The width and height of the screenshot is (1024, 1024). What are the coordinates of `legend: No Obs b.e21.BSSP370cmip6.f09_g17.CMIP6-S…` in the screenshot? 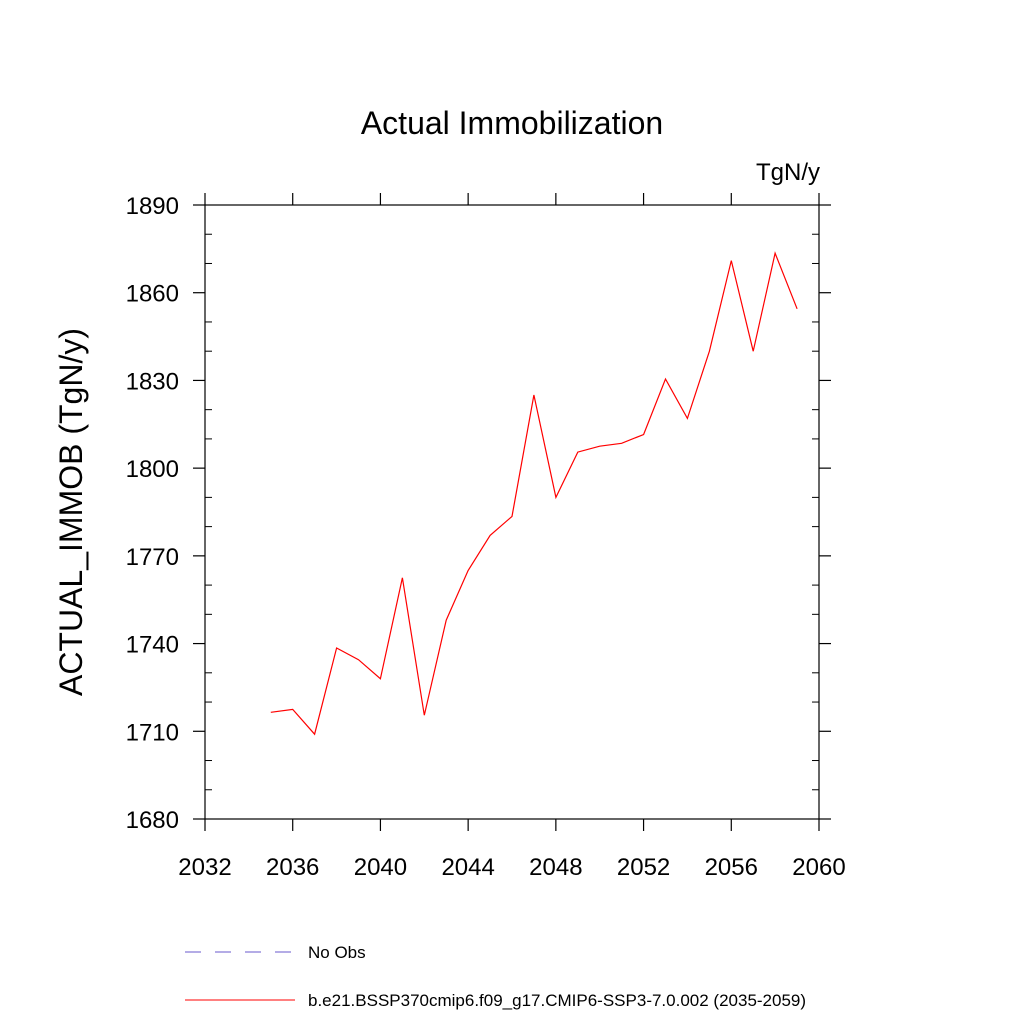 It's located at (495, 976).